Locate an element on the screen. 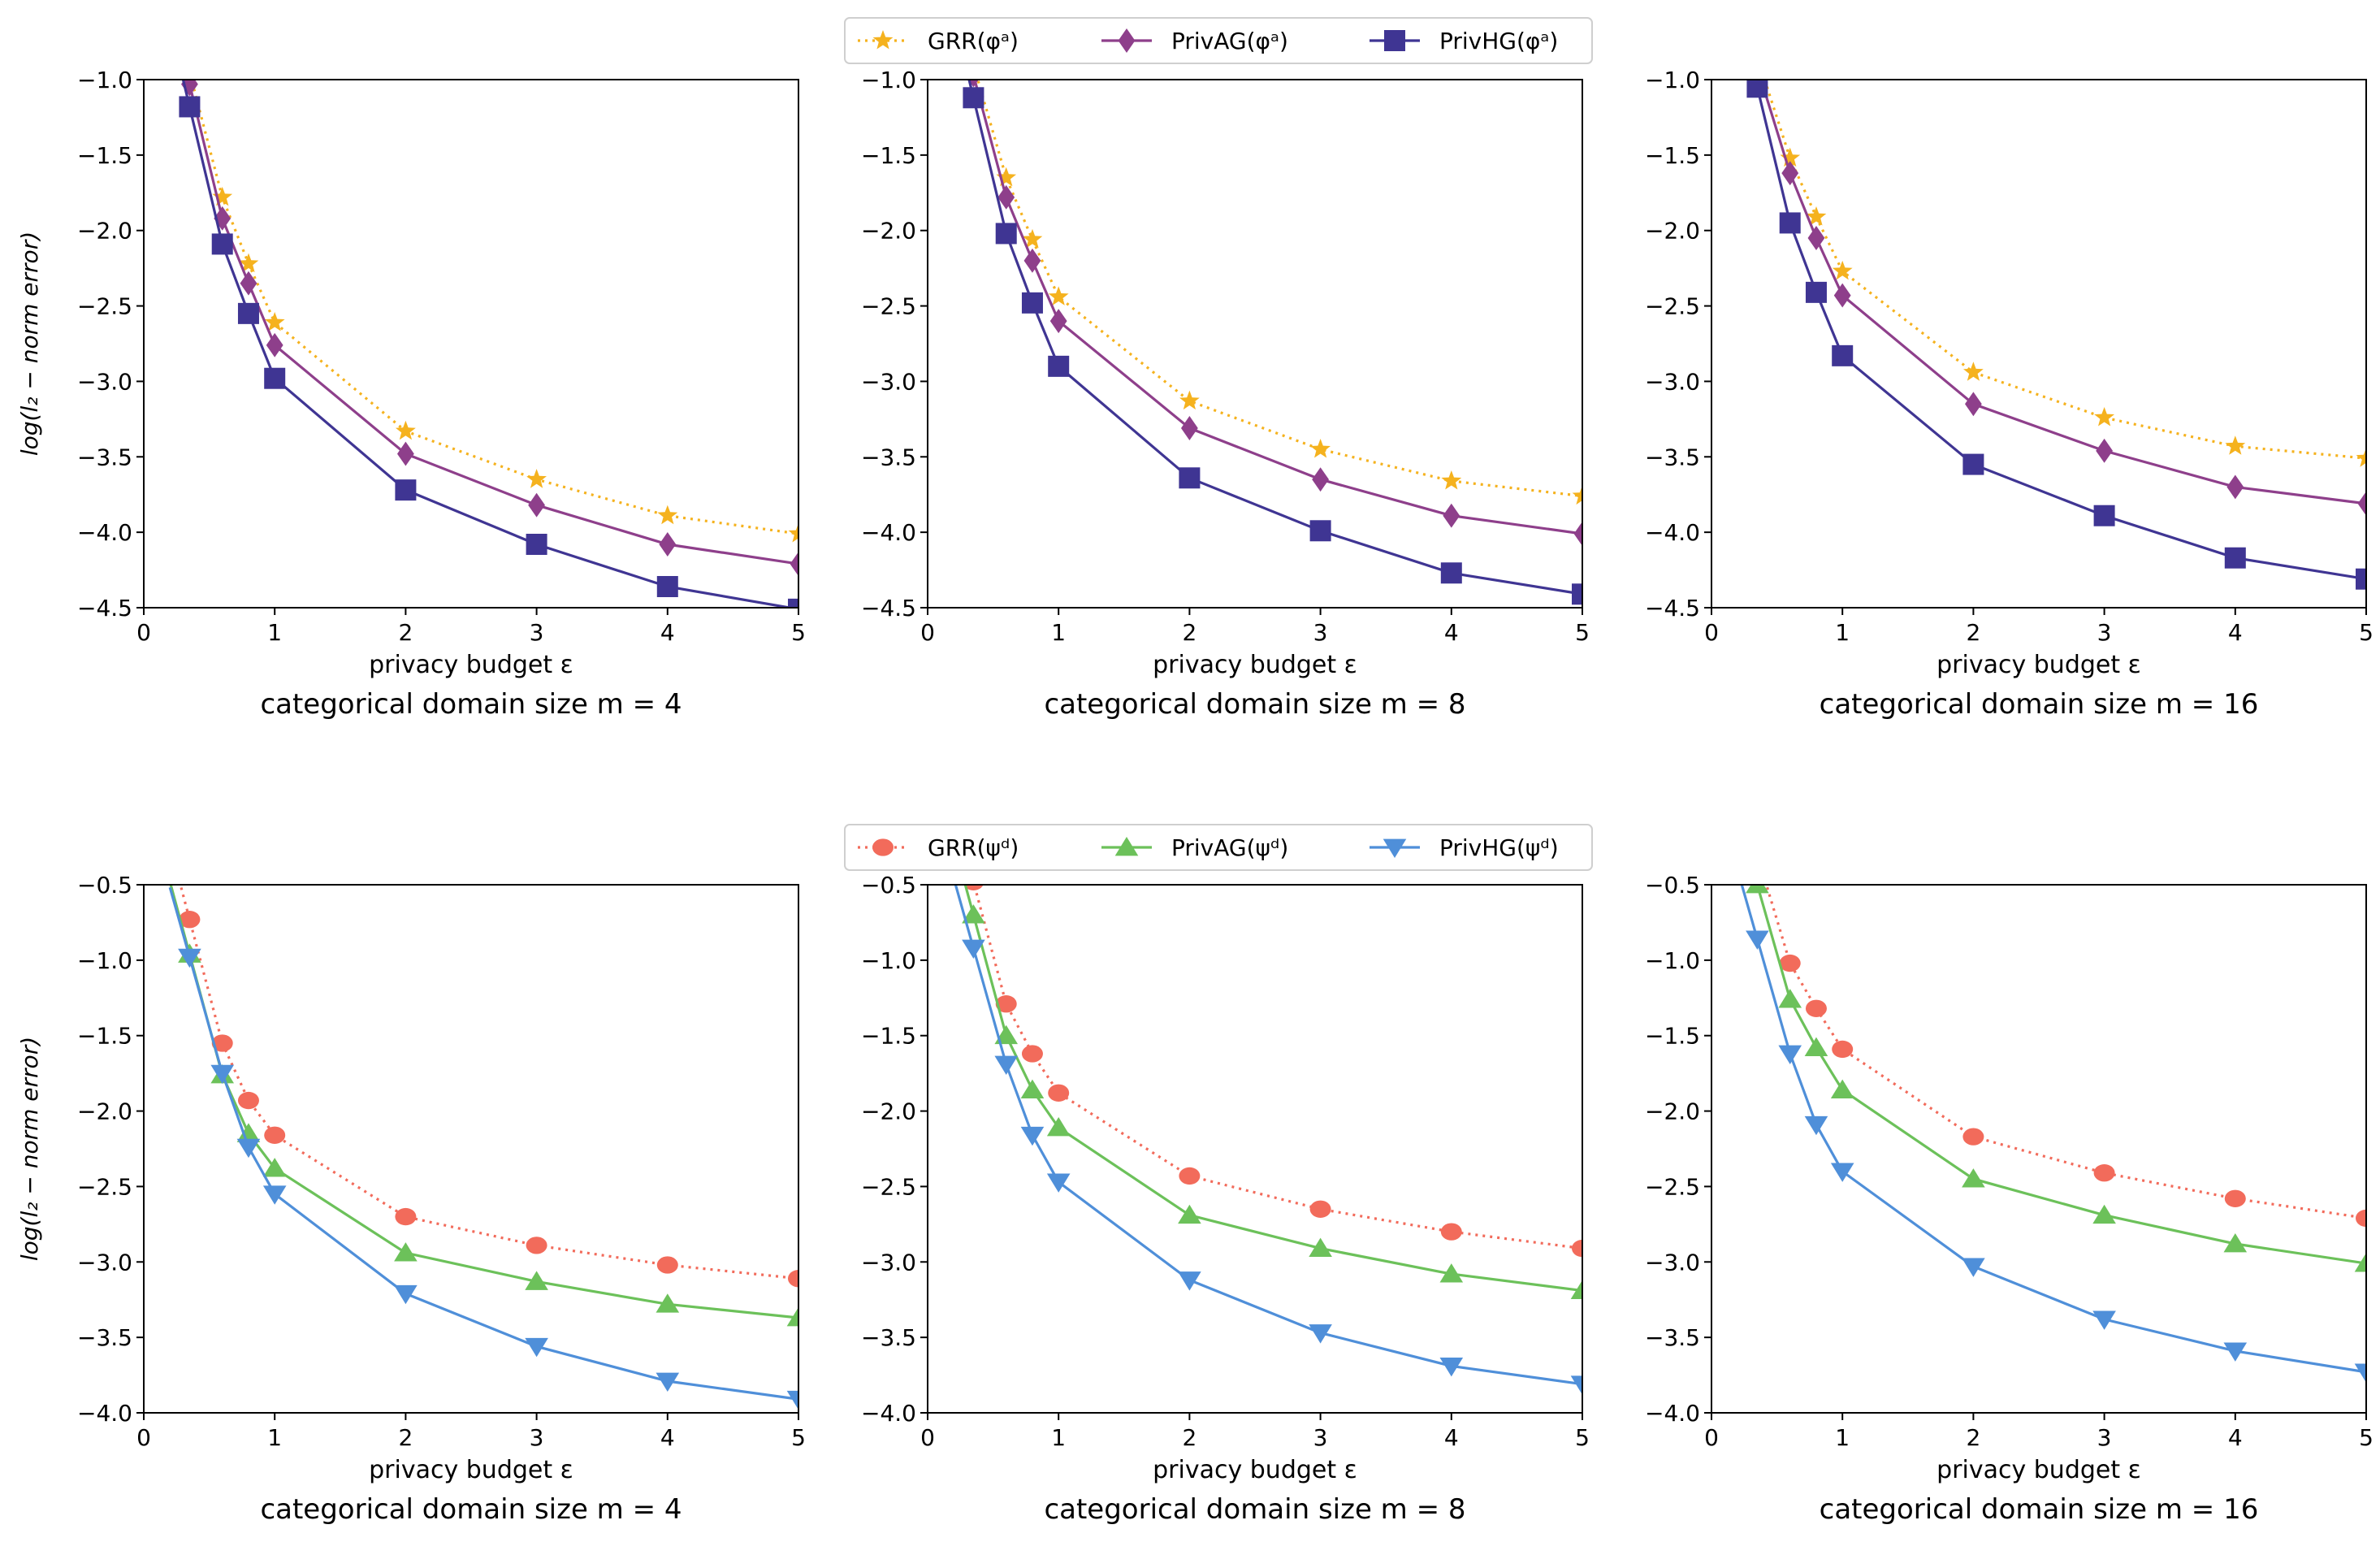  y-tick-label: −3.5 is located at coordinates (888, 1337).